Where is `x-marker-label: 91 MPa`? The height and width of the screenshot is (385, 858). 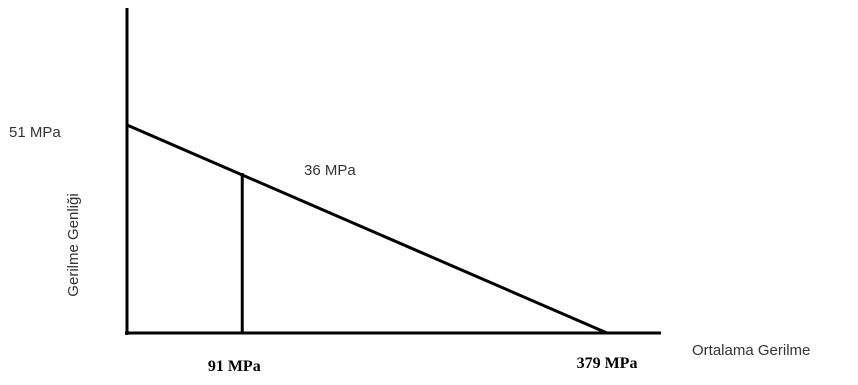 x-marker-label: 91 MPa is located at coordinates (234, 366).